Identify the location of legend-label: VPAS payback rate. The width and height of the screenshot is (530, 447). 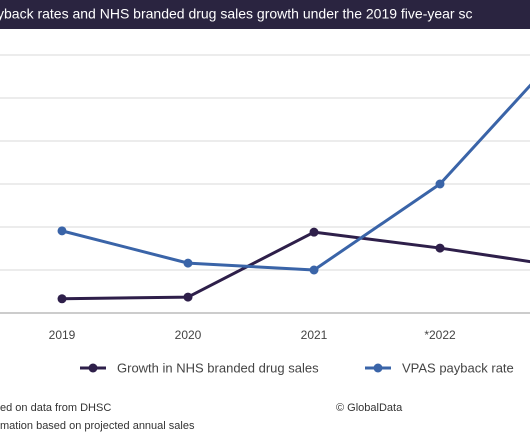
(458, 367).